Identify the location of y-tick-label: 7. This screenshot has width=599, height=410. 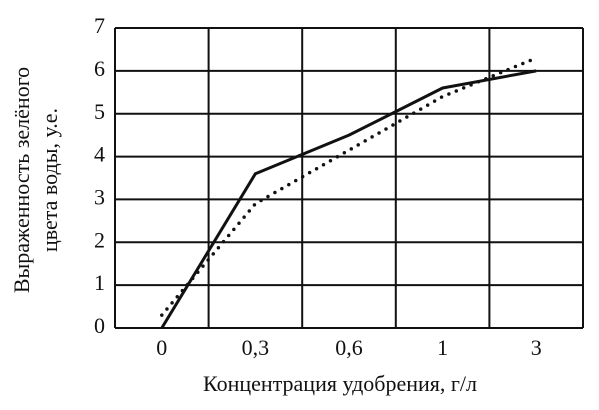
(99, 25).